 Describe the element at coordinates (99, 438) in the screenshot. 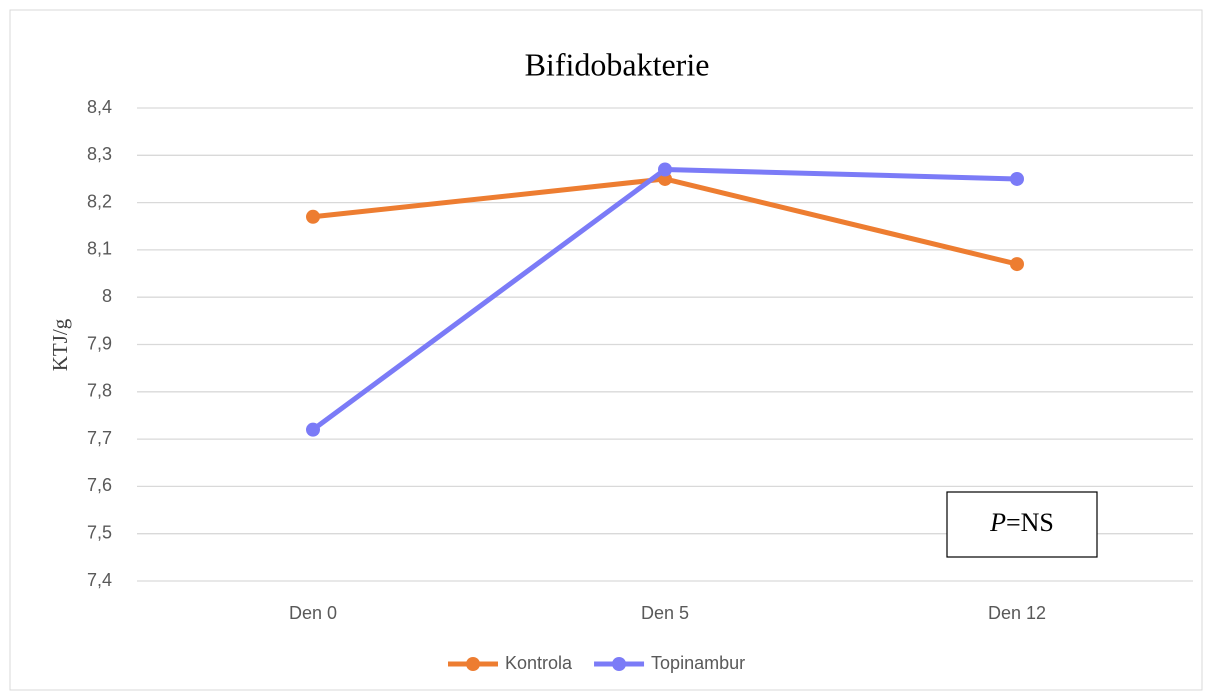

I see `y-tick-label: 7,7` at that location.